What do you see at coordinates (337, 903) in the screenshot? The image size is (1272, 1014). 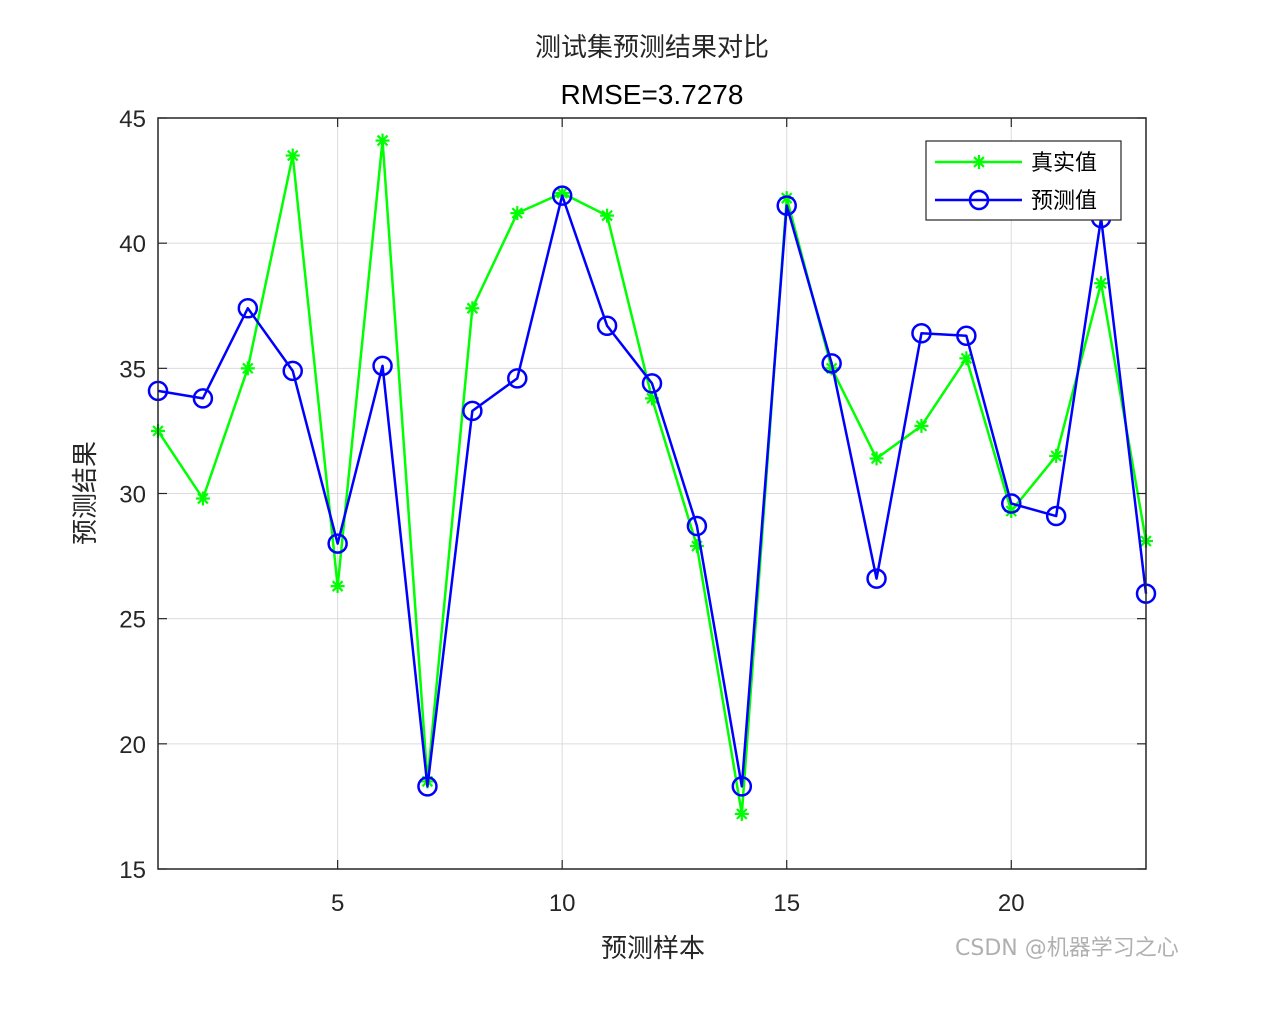 I see `x-tick-label: 5` at bounding box center [337, 903].